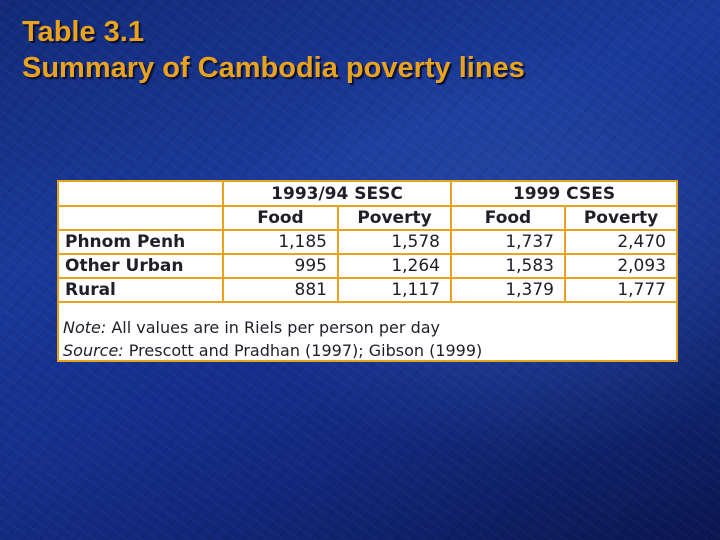 Image resolution: width=720 pixels, height=540 pixels. I want to click on subheader-food-1993: Food, so click(280, 218).